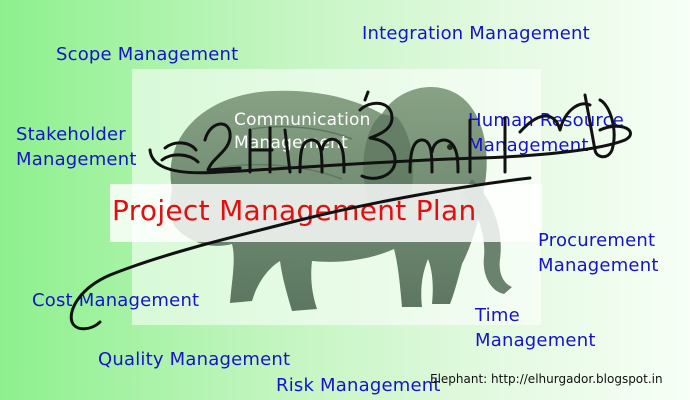  Describe the element at coordinates (546, 133) in the screenshot. I see `label-human-resource-management: Human Resource Management` at that location.